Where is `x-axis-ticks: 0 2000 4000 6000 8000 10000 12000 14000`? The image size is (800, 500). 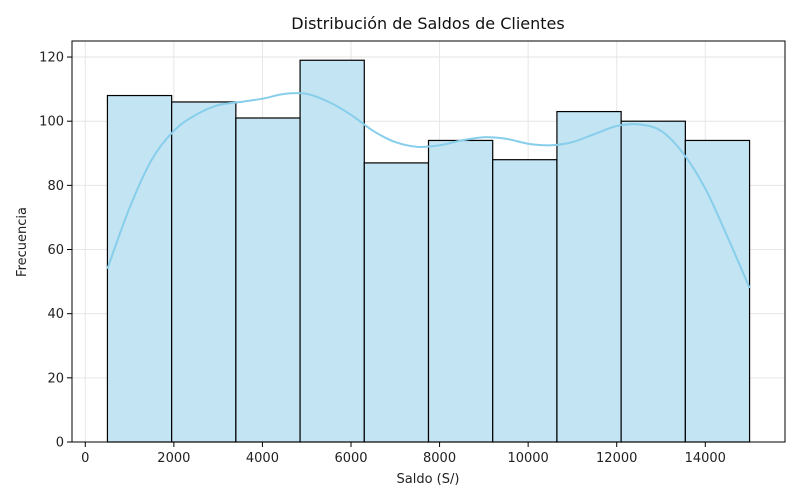
x-axis-ticks: 0 2000 4000 6000 8000 10000 12000 14000 is located at coordinates (403, 454).